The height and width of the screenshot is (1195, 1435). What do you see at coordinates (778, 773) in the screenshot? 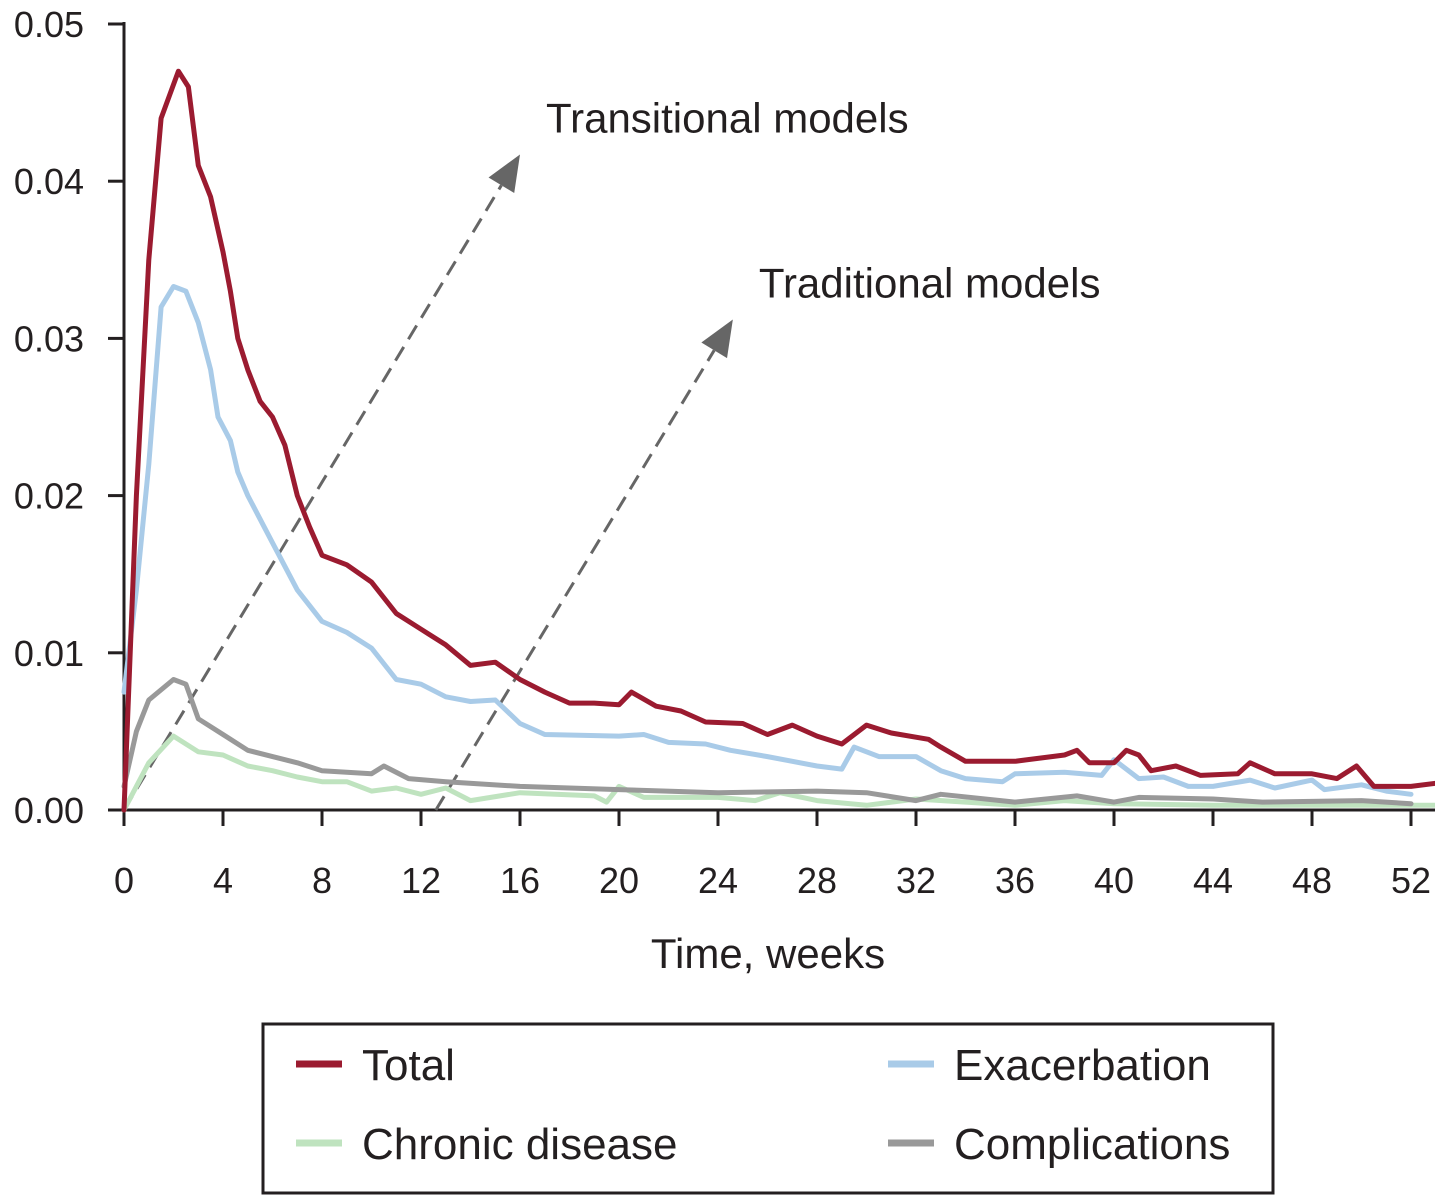
I see `series-line-chronic-disease` at bounding box center [778, 773].